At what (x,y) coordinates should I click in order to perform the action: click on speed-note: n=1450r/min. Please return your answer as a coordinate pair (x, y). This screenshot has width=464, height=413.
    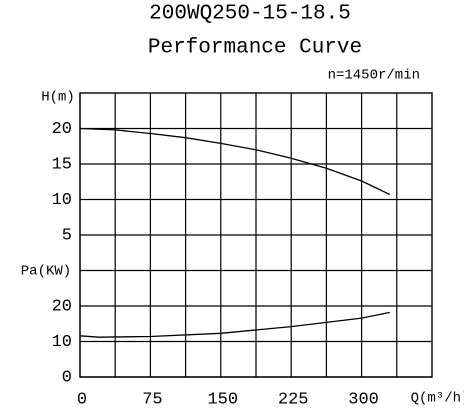
    Looking at the image, I should click on (374, 76).